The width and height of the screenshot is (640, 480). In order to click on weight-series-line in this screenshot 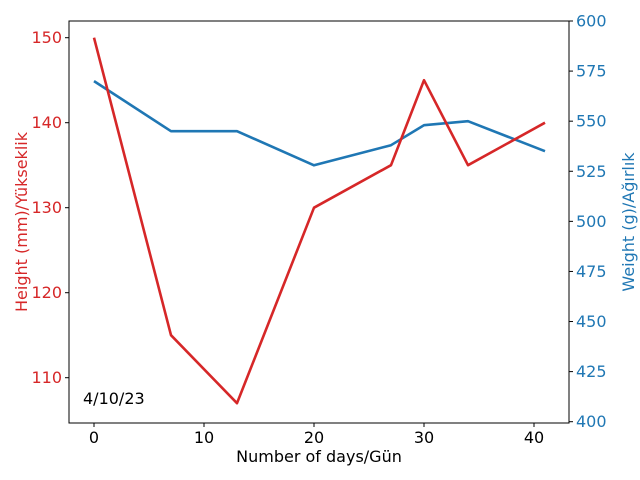, I will do `click(319, 123)`.